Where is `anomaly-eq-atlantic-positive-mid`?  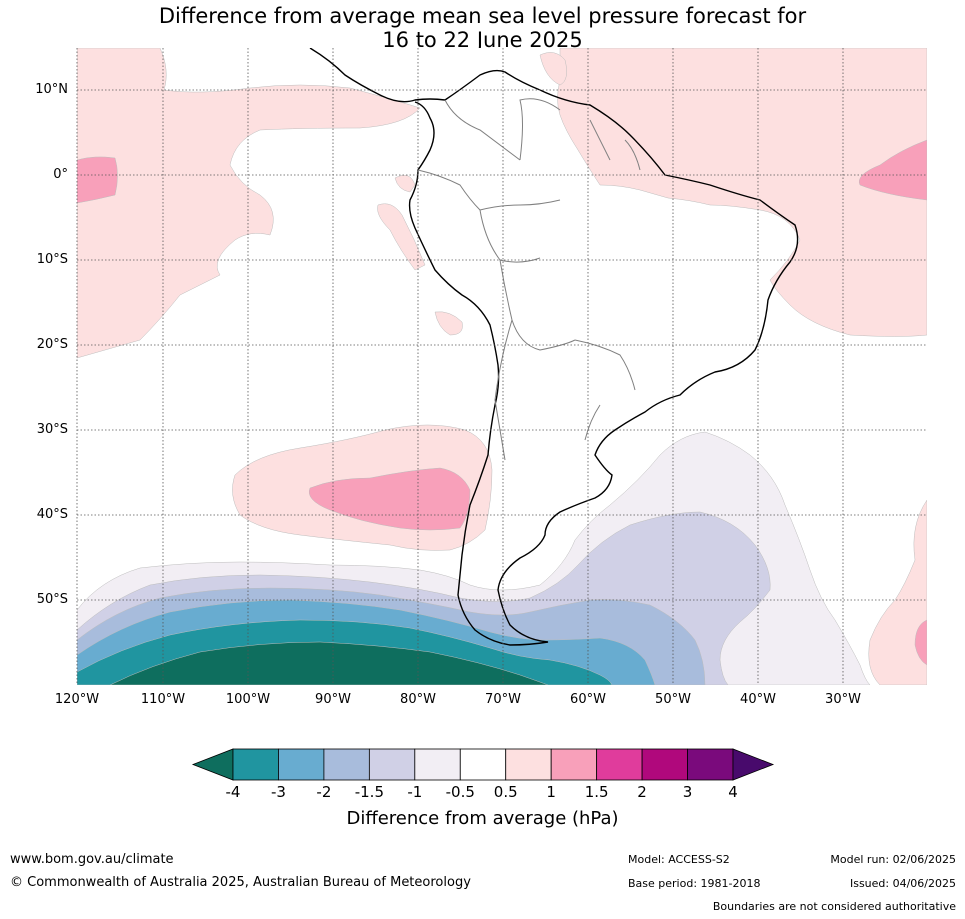 anomaly-eq-atlantic-positive-mid is located at coordinates (892, 170).